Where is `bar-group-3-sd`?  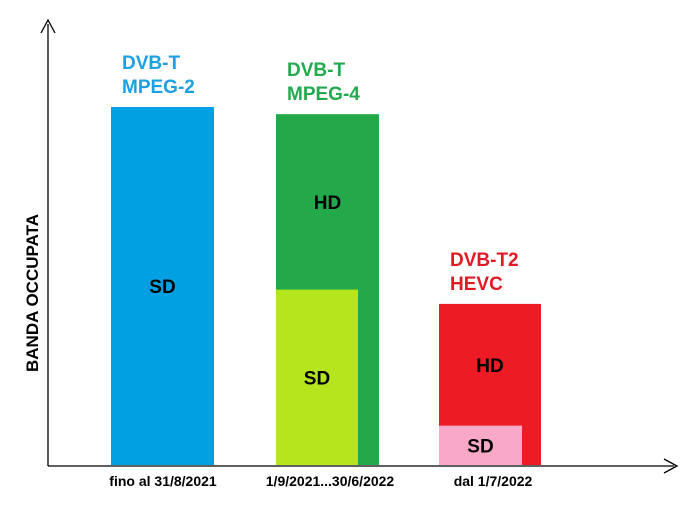
bar-group-3-sd is located at coordinates (480, 445).